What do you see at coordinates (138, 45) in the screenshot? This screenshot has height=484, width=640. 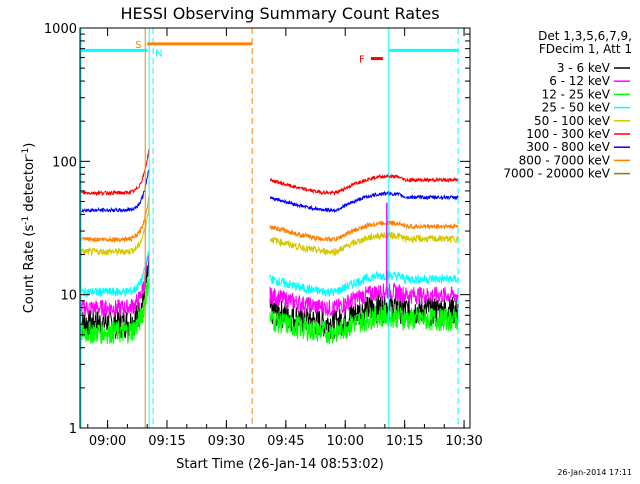 I see `saa-label: S` at bounding box center [138, 45].